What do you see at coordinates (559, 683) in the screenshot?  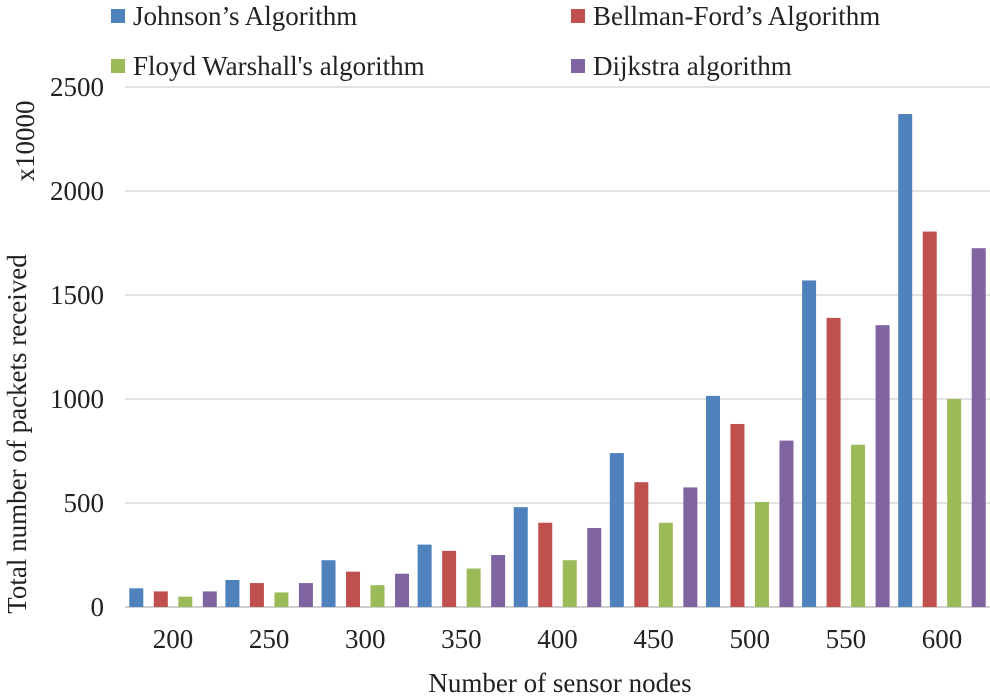 I see `x-axis-title: Number of sensor nodes` at bounding box center [559, 683].